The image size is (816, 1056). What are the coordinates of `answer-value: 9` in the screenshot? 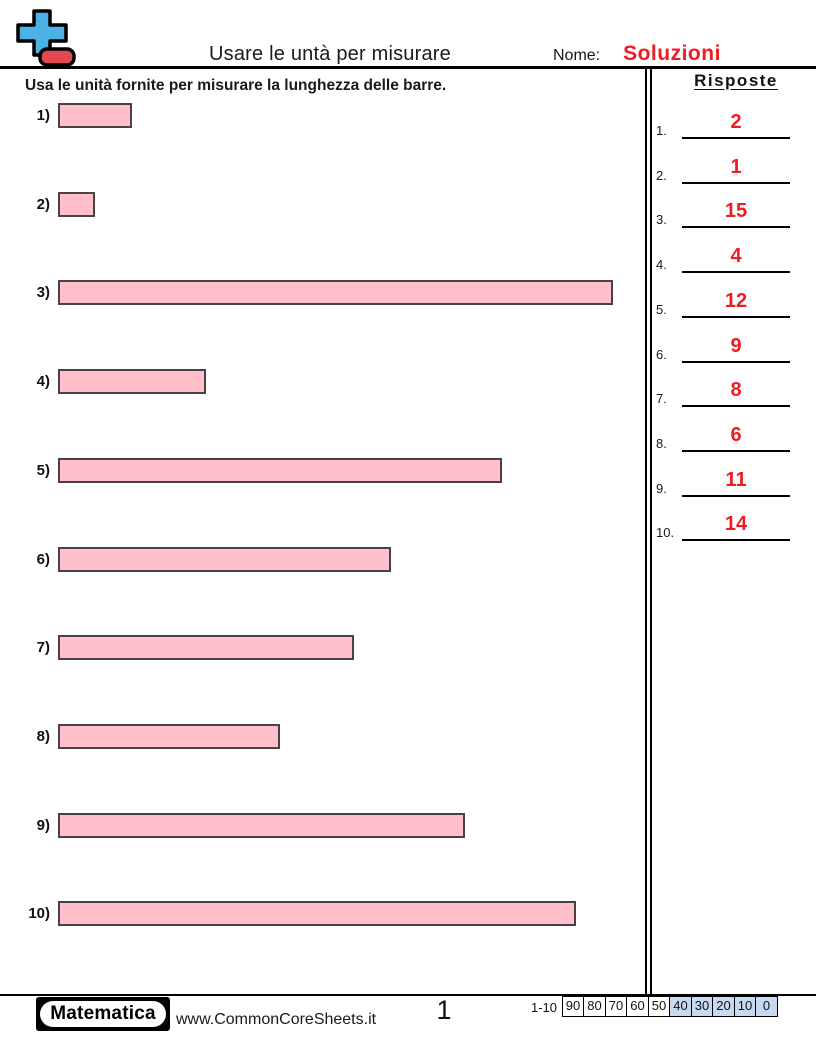 It's located at (736, 346).